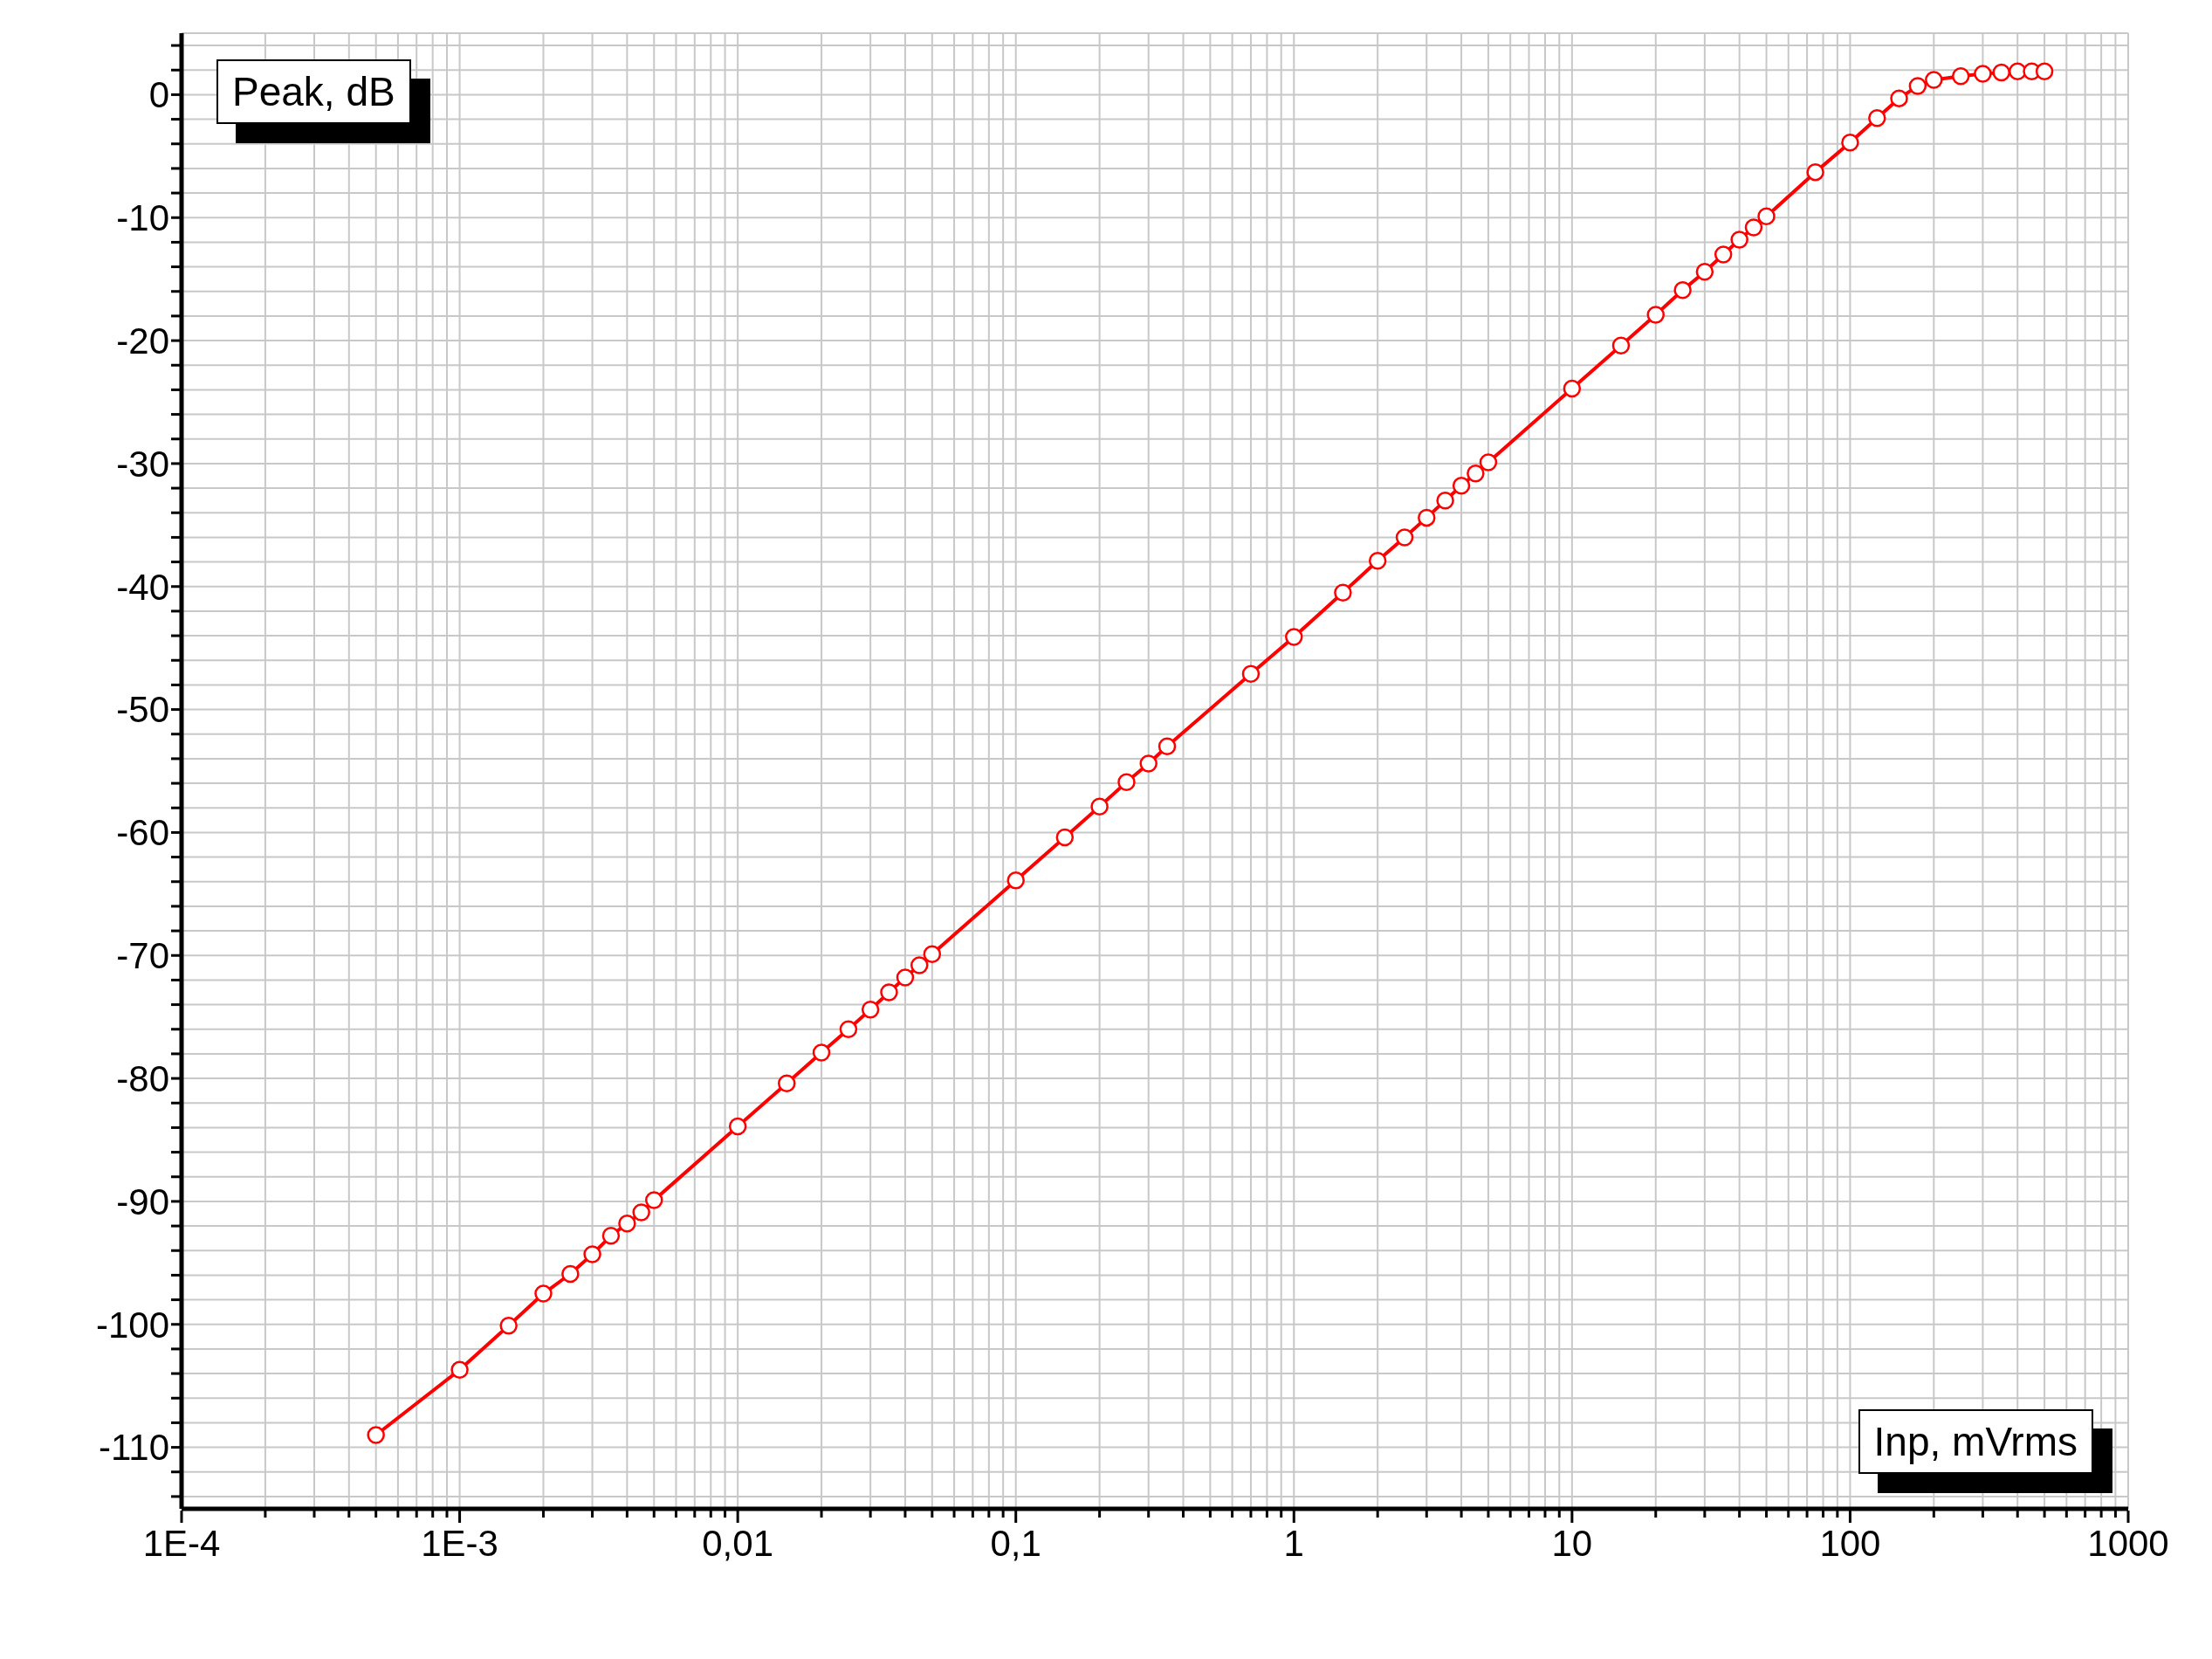 This screenshot has width=2212, height=1659. What do you see at coordinates (142, 340) in the screenshot?
I see `y-tick-label: -20` at bounding box center [142, 340].